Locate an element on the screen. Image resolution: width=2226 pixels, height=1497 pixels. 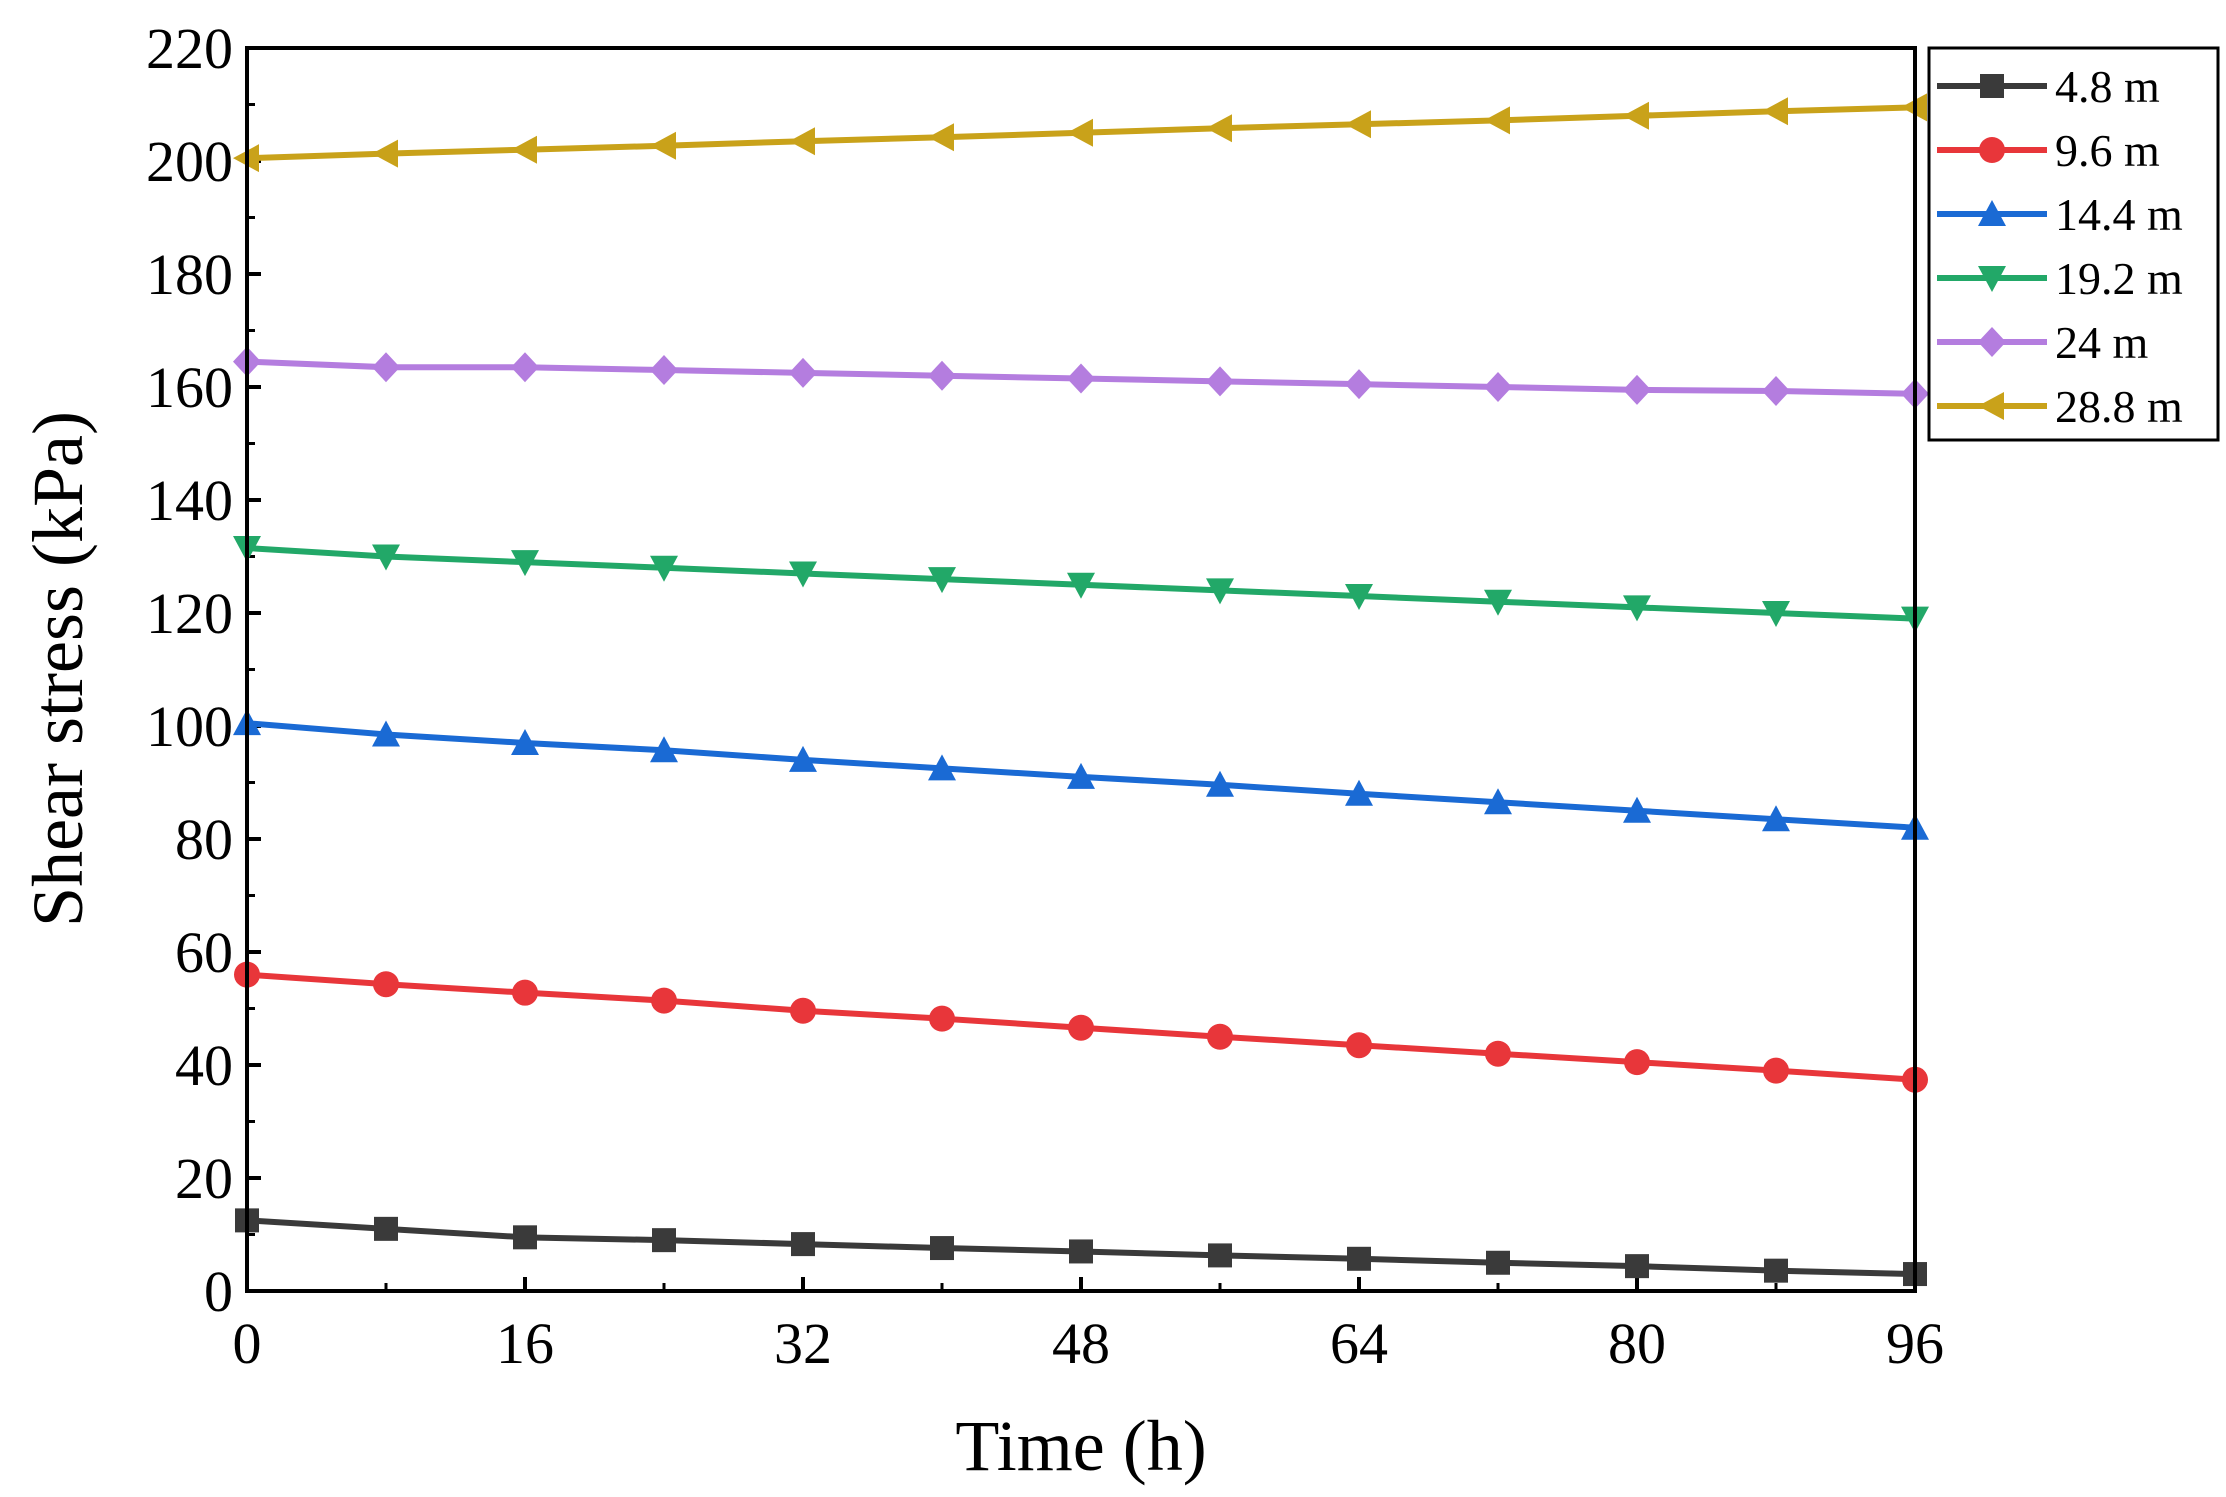
legend-item-19-2-m: 19.2 m is located at coordinates (2060, 278).